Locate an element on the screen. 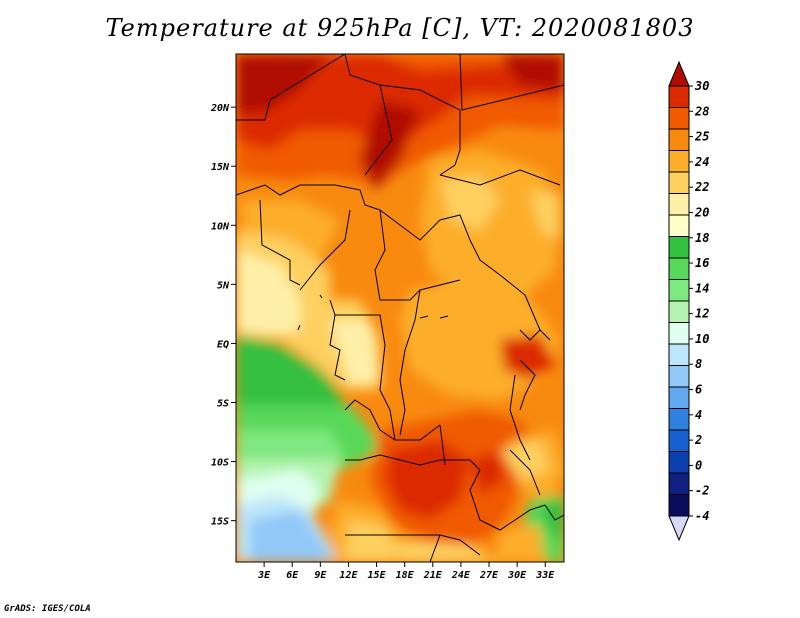 Image resolution: width=800 pixels, height=618 pixels. lon-tick-label: 27E is located at coordinates (489, 575).